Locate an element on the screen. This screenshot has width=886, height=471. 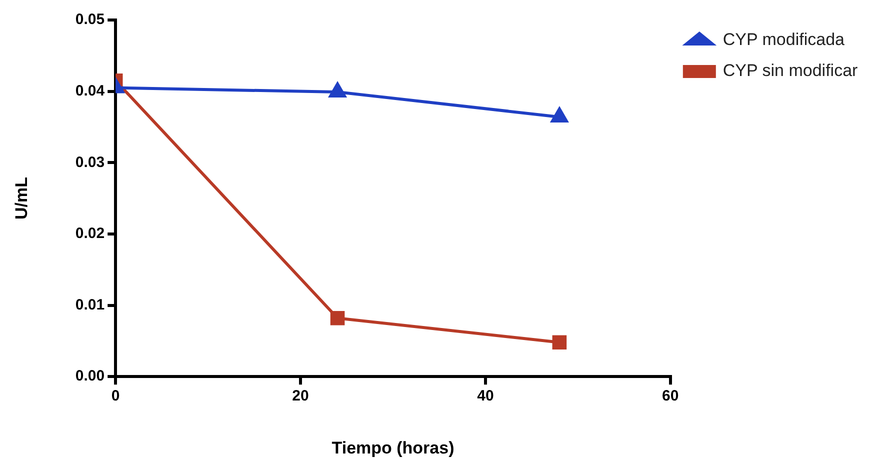
x-tick-label: 0 is located at coordinates (115, 396).